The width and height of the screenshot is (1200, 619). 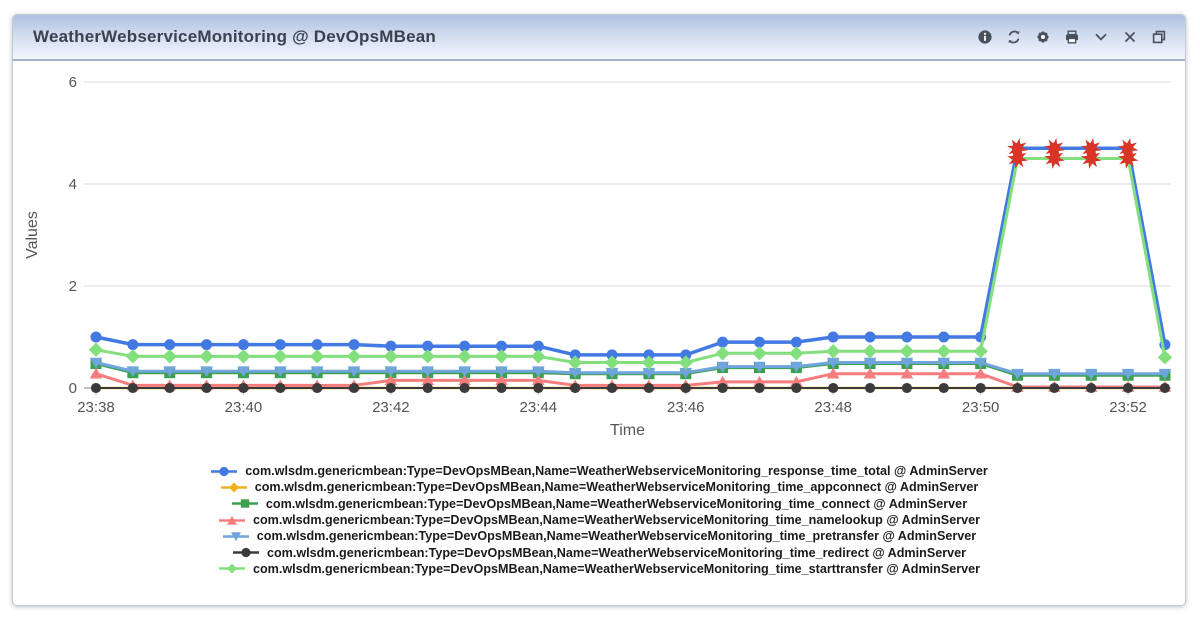 I want to click on y-tick-label: 6, so click(x=73, y=82).